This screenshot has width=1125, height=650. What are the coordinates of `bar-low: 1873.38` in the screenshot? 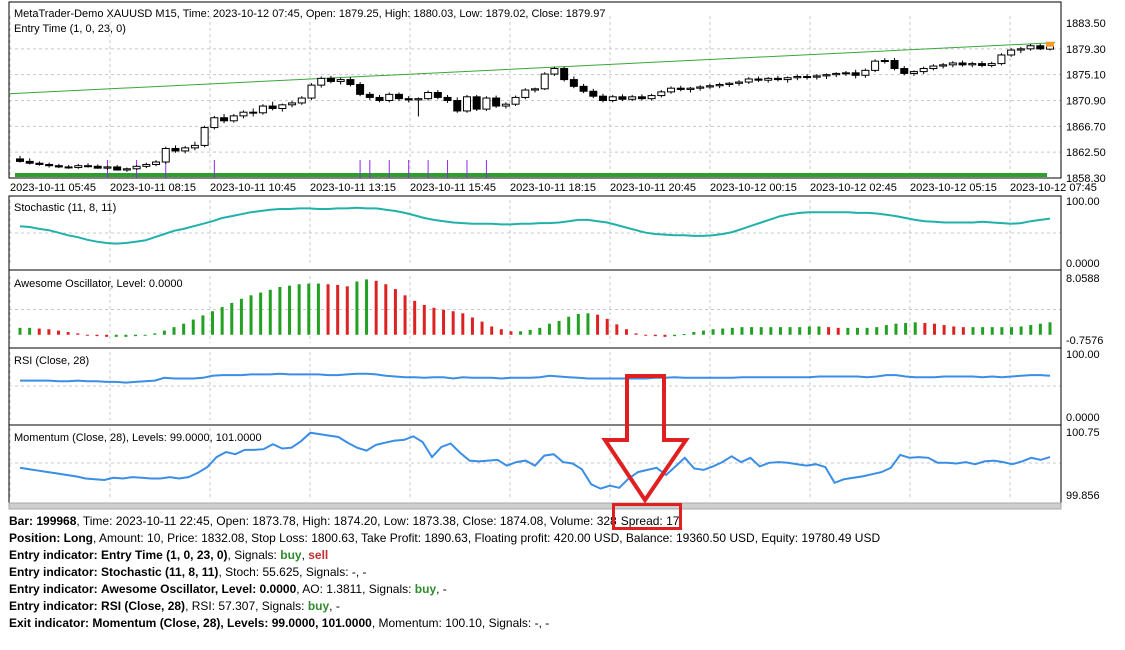 It's located at (434, 521).